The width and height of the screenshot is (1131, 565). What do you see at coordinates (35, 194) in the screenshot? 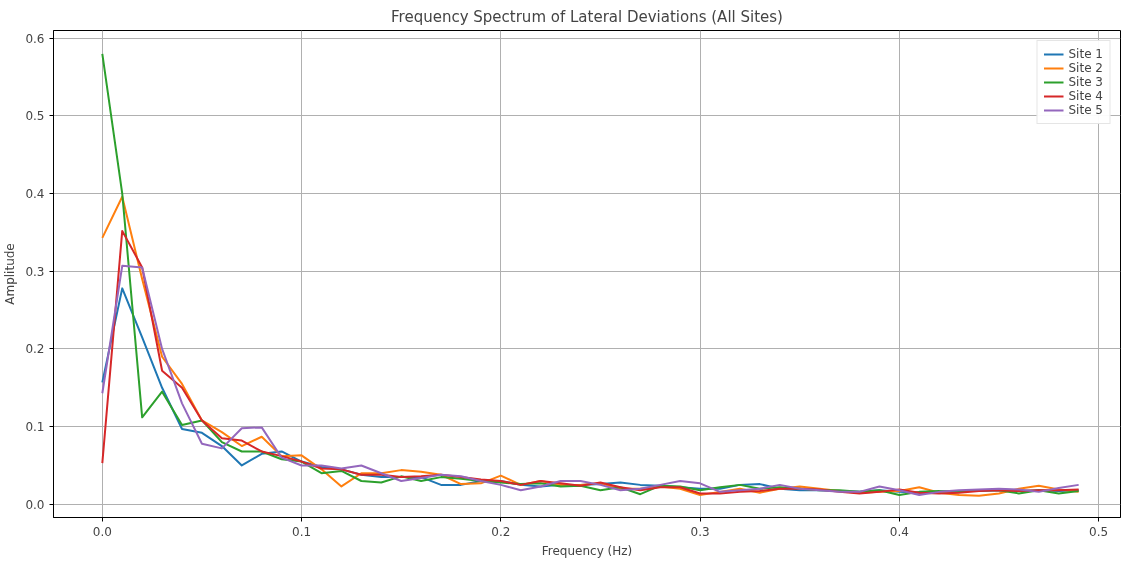
I see `y-tick-label: 0.4` at bounding box center [35, 194].